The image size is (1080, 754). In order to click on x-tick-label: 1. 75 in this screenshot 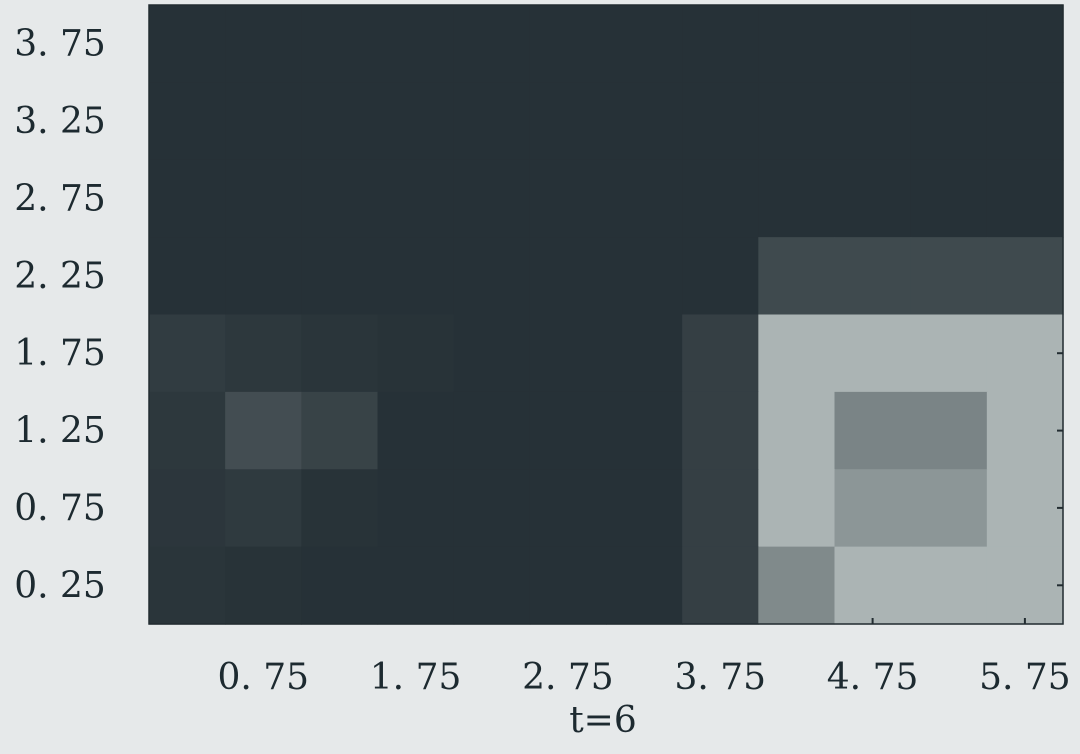, I will do `click(416, 677)`.